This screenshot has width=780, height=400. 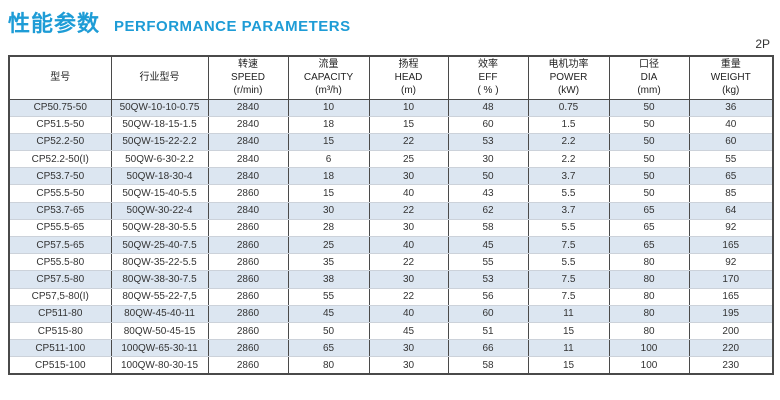 What do you see at coordinates (568, 348) in the screenshot?
I see `cell-power: 11` at bounding box center [568, 348].